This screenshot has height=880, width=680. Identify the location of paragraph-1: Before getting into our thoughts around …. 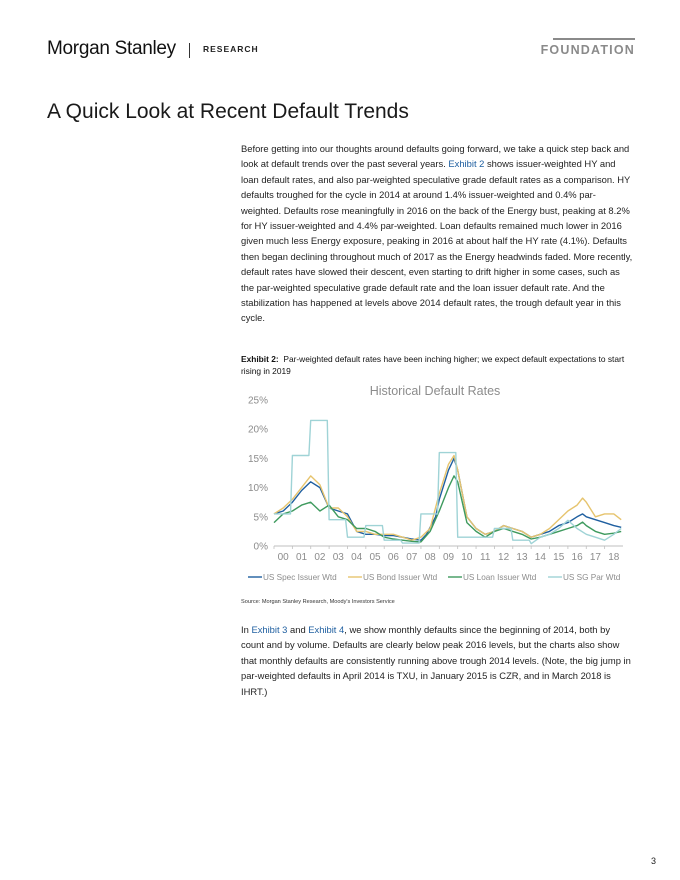
(437, 233).